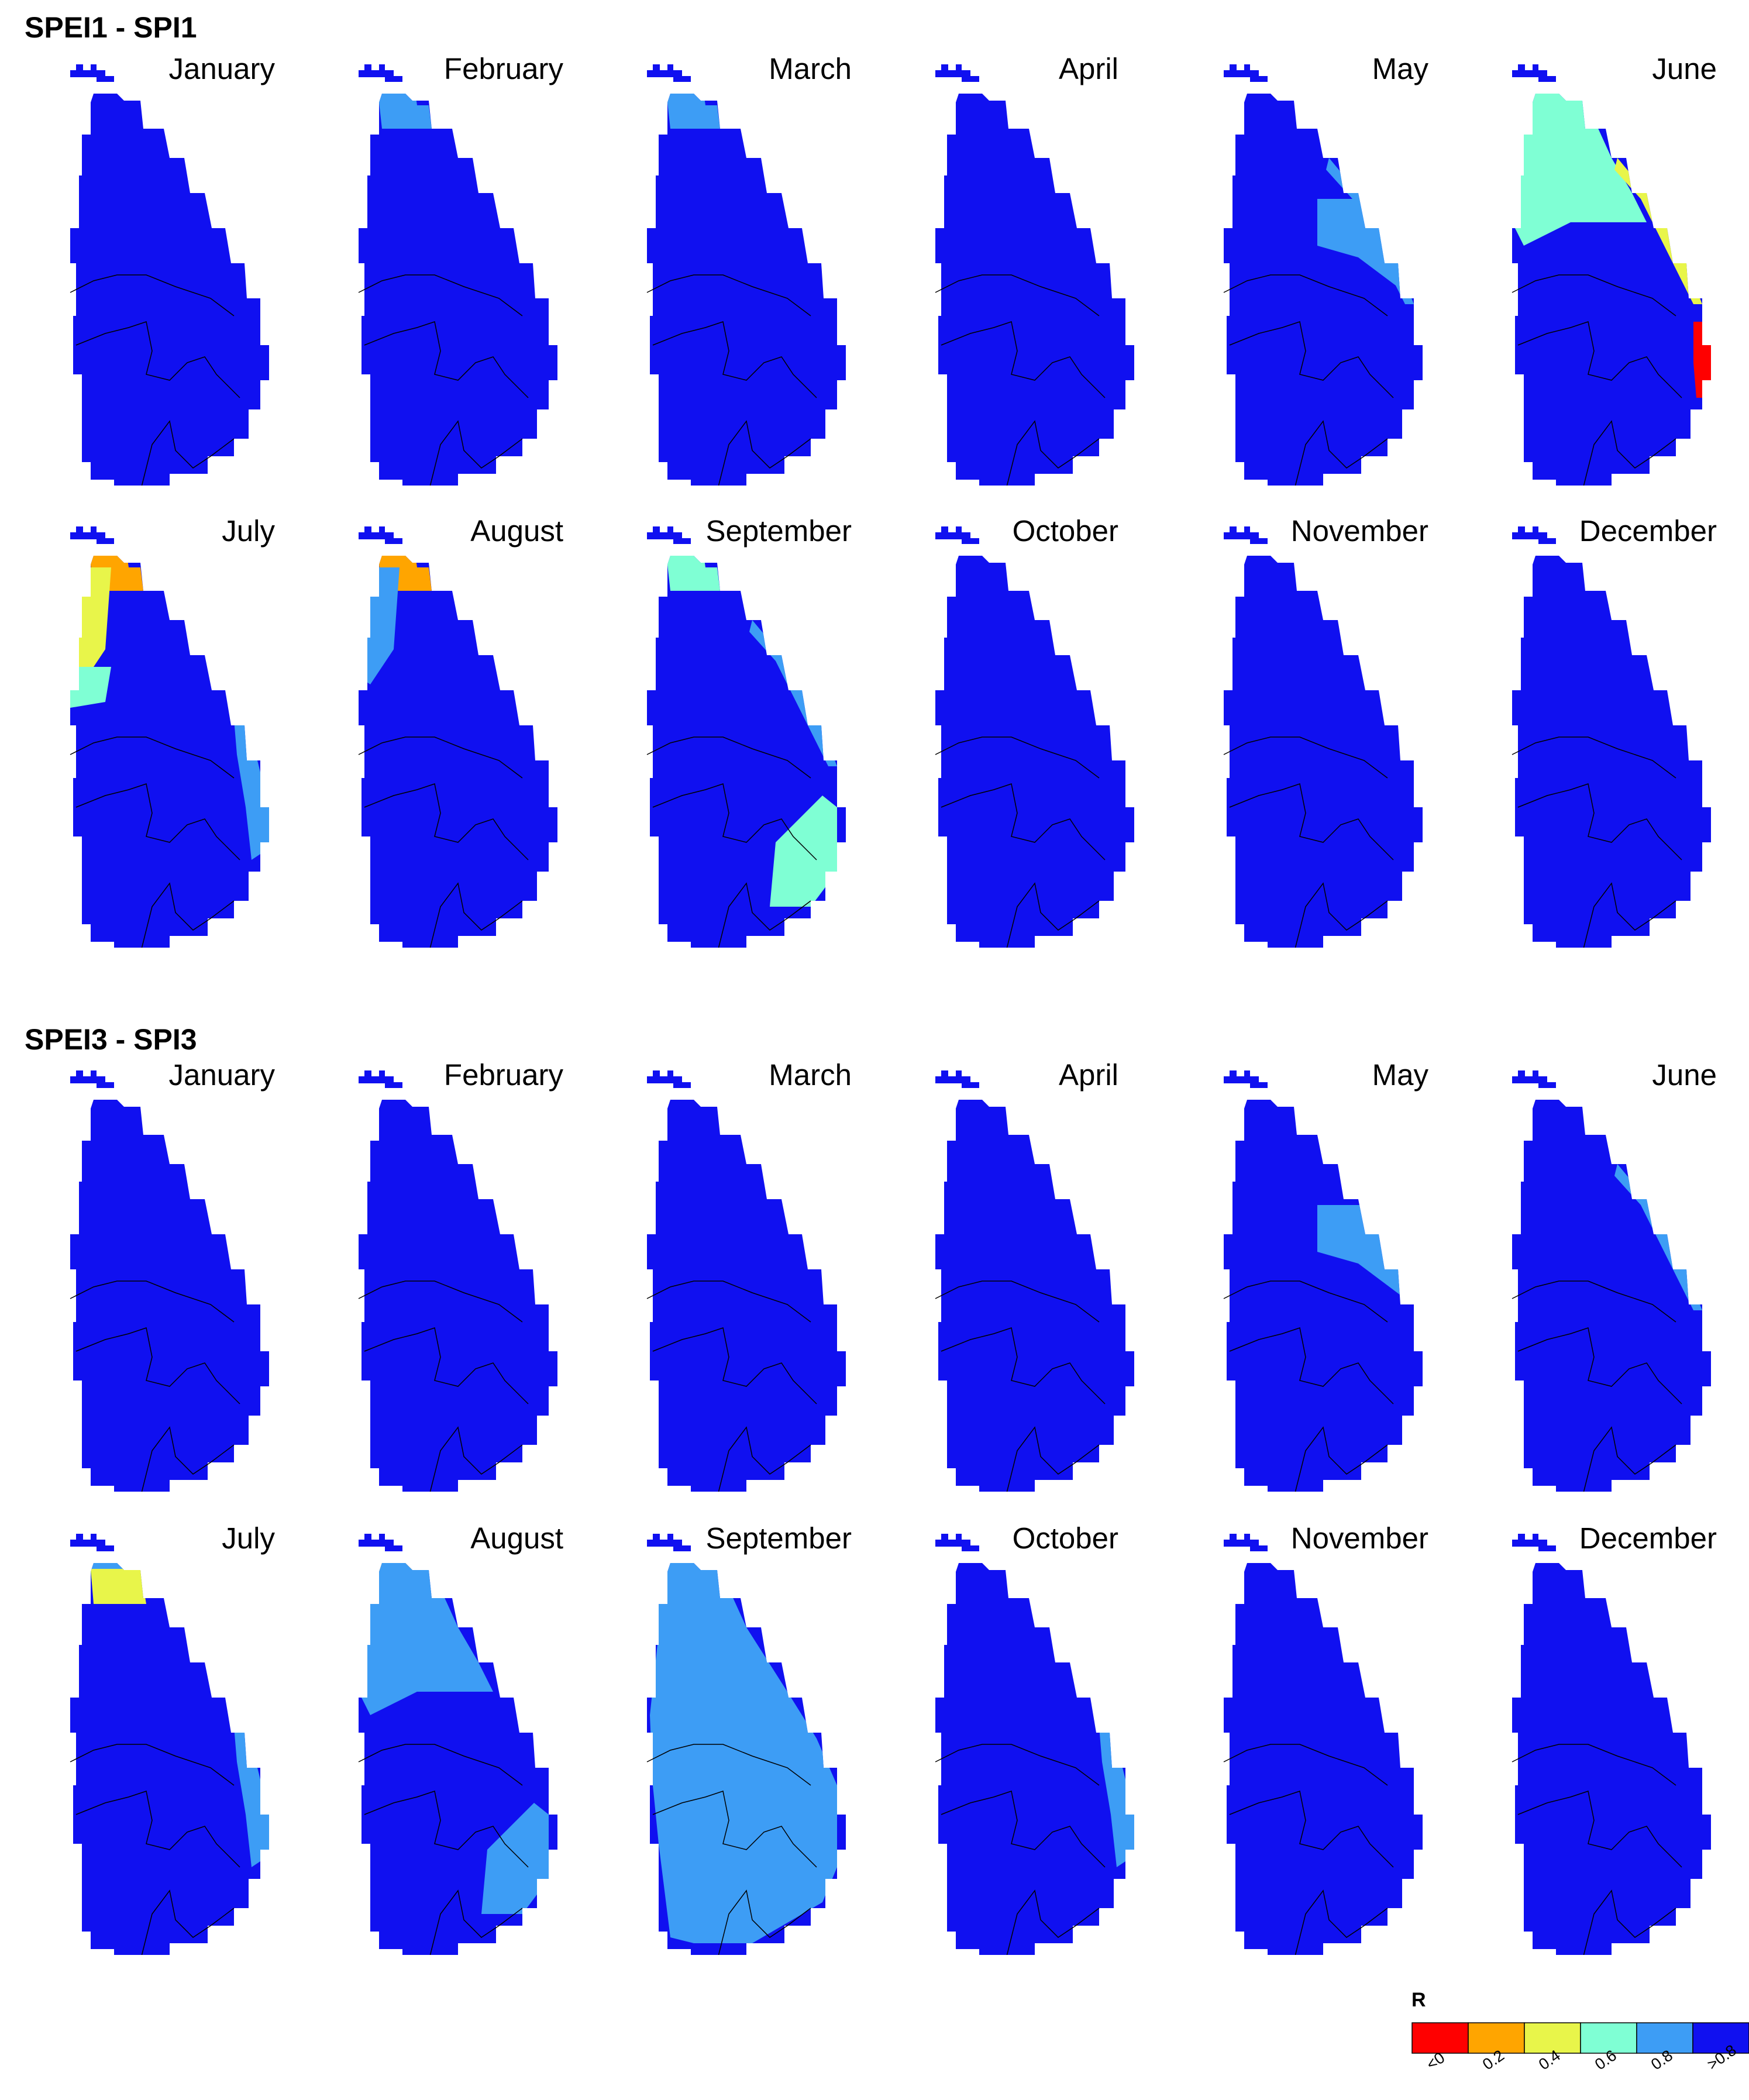  Describe the element at coordinates (111, 27) in the screenshot. I see `section-title-spei1: SPEI1 - SPI1` at that location.